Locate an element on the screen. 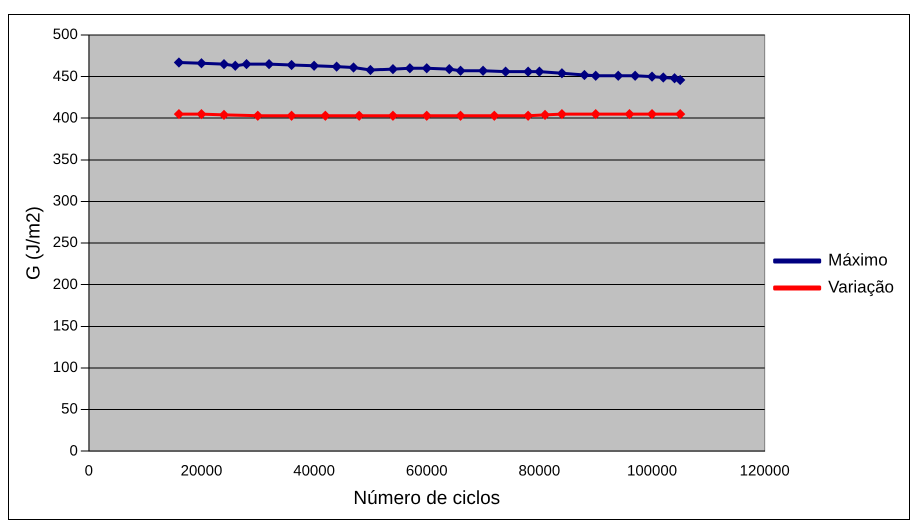 The width and height of the screenshot is (910, 520). y-tick-label: 250 is located at coordinates (65, 243).